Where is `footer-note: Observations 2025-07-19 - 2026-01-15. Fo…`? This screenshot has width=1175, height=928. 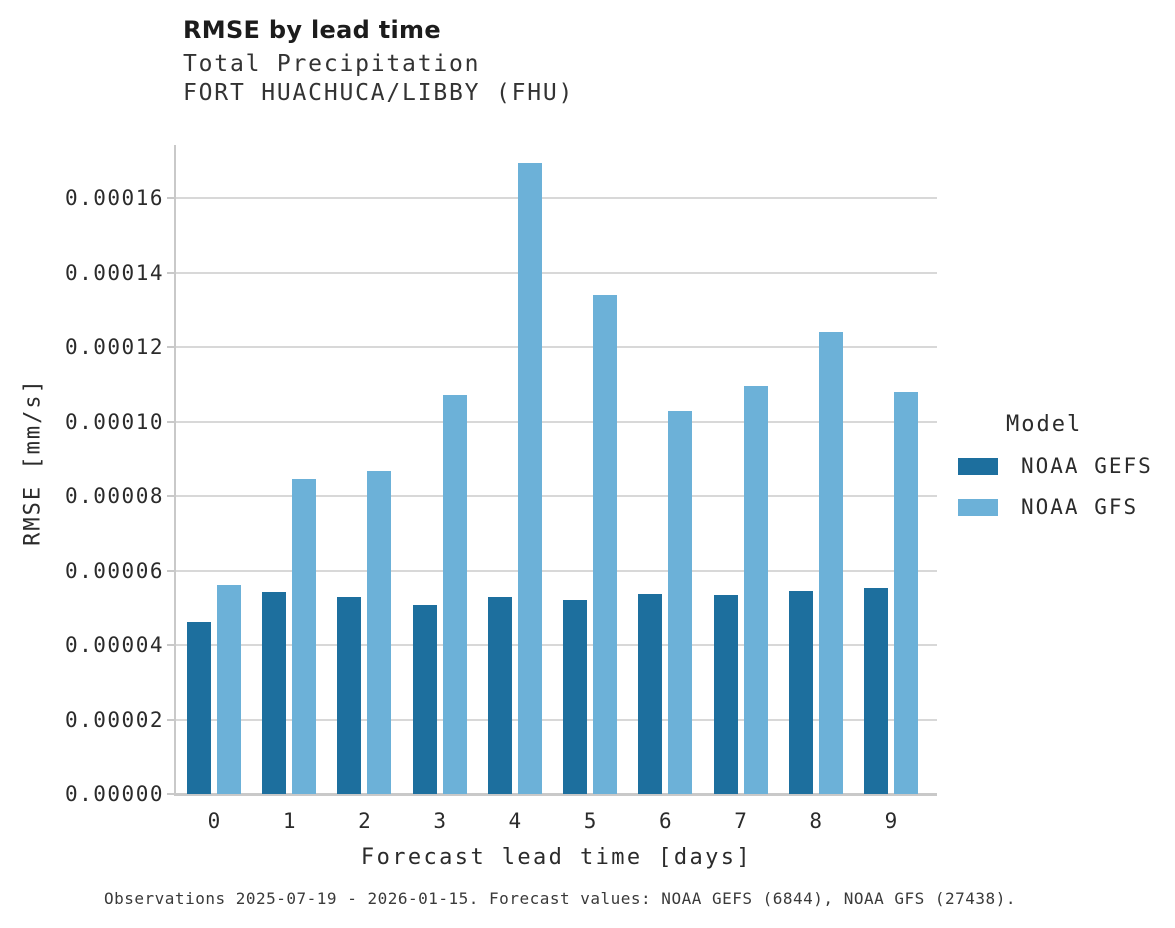 footer-note: Observations 2025-07-19 - 2026-01-15. Fo… is located at coordinates (560, 898).